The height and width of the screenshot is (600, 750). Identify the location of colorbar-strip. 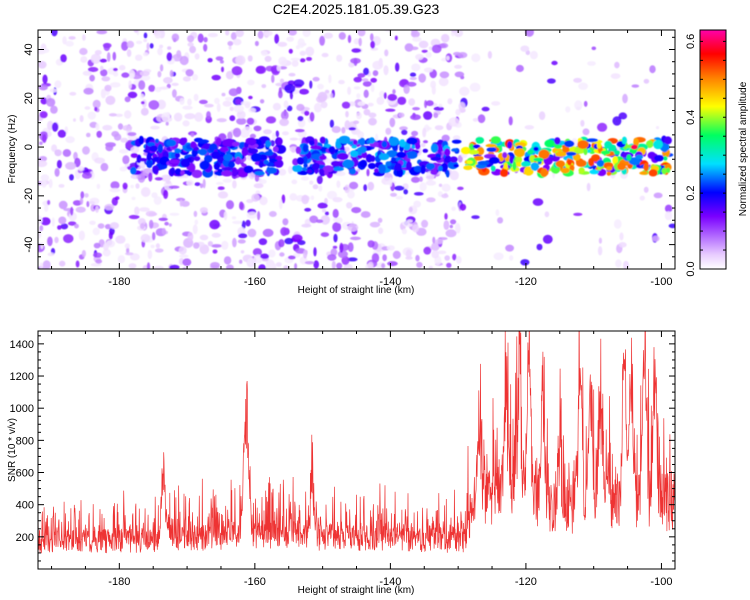
(713, 149).